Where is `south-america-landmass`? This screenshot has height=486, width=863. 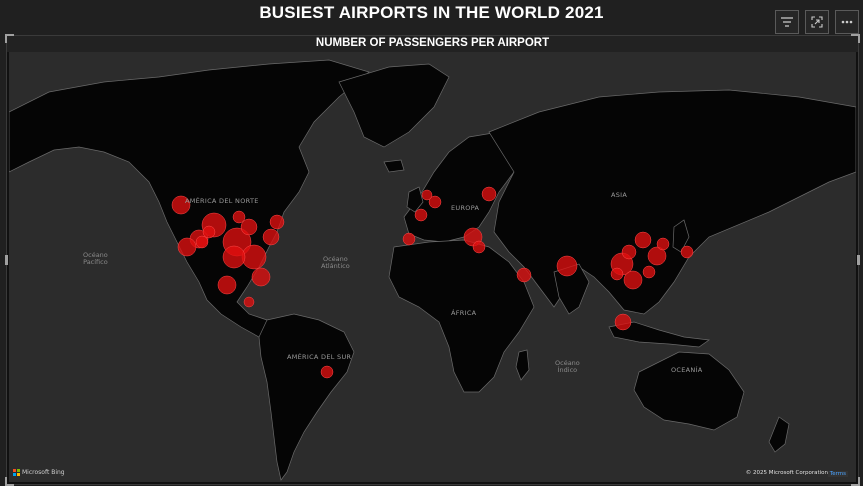 south-america-landmass is located at coordinates (306, 397).